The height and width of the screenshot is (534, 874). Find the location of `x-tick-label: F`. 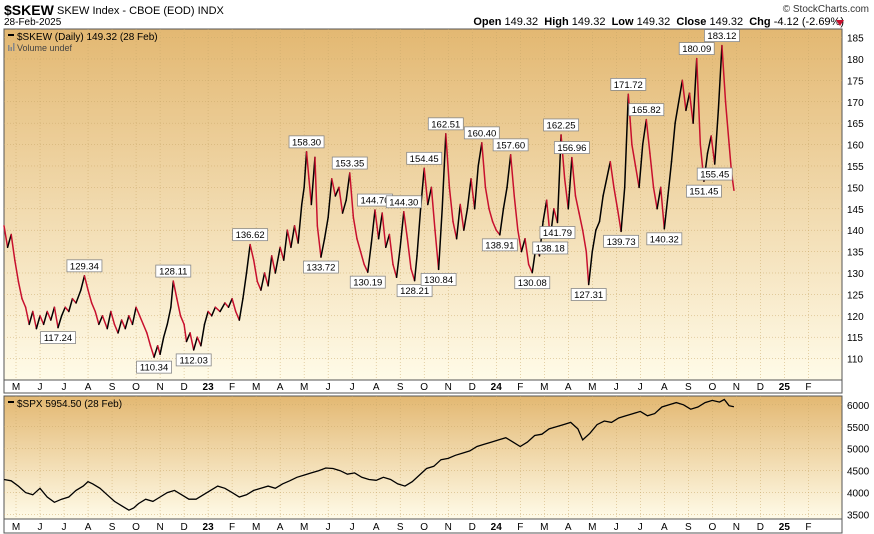

x-tick-label: F is located at coordinates (808, 387).